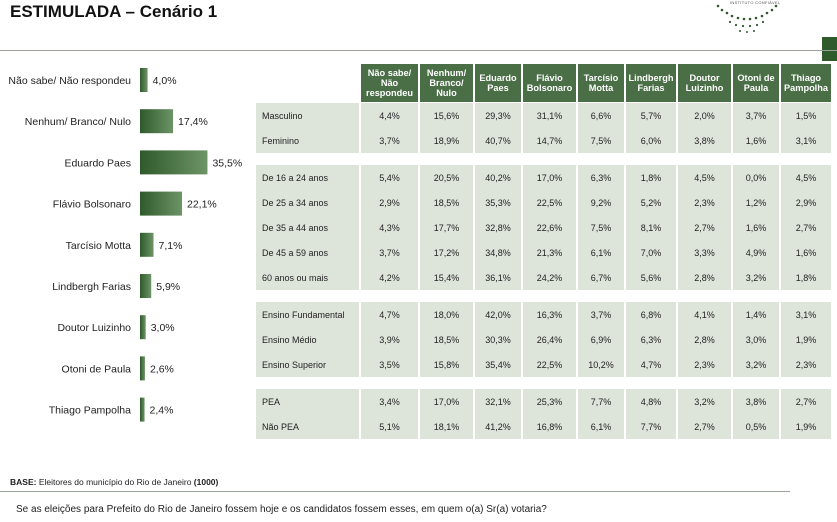  Describe the element at coordinates (446, 140) in the screenshot. I see `table-cell: 18,9%` at that location.